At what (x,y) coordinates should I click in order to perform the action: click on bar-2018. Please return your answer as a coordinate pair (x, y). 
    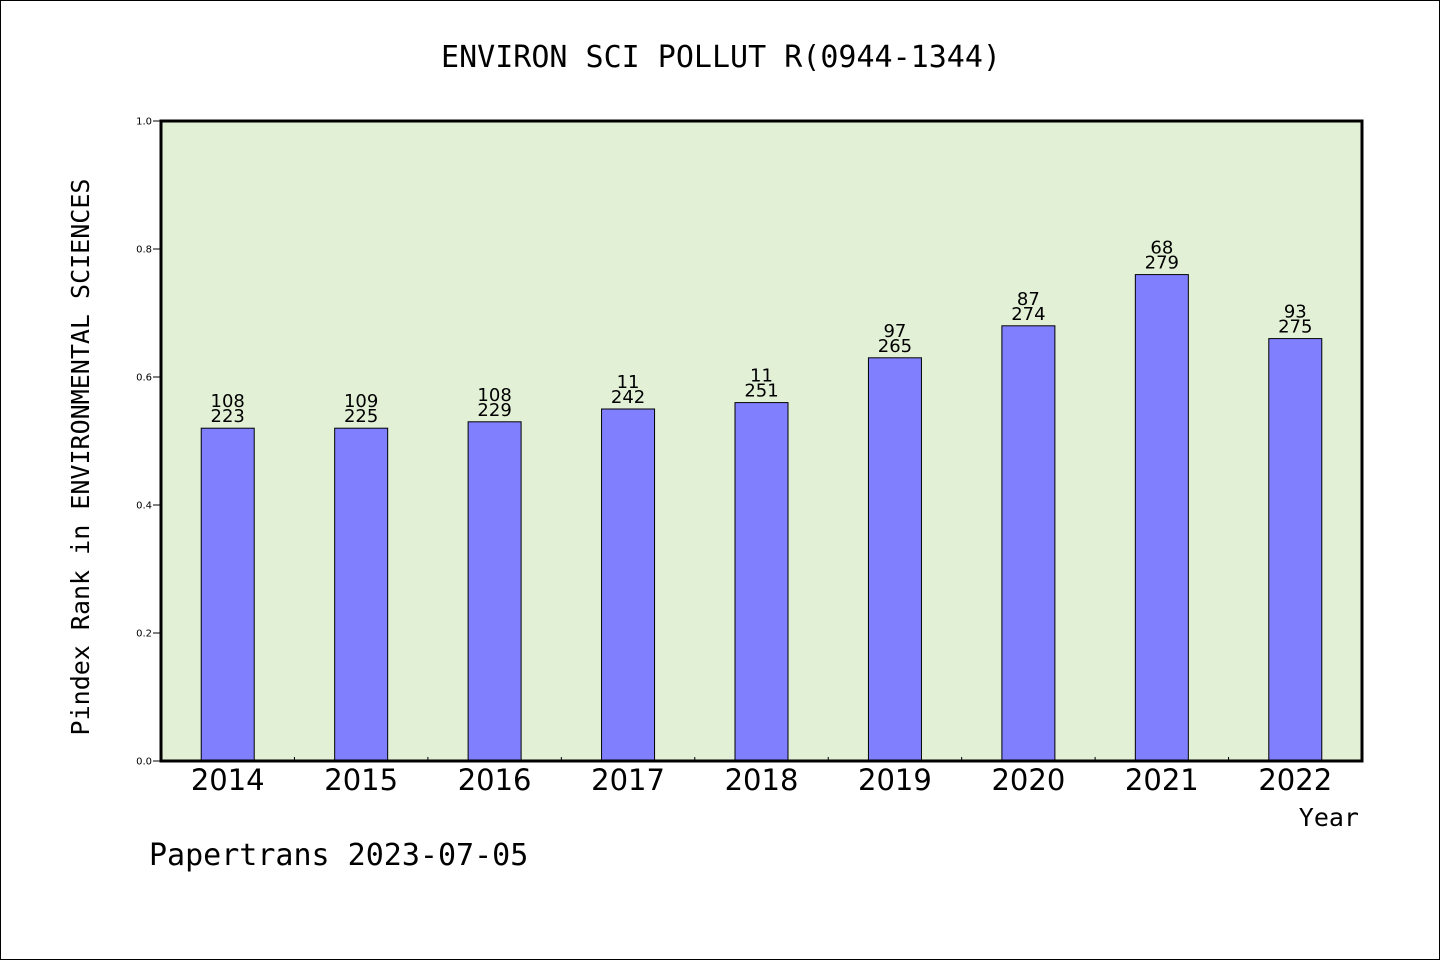
    Looking at the image, I should click on (761, 582).